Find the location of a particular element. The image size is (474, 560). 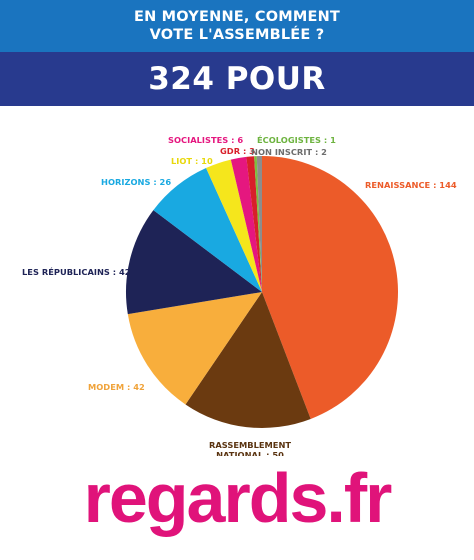

slice-label: LES RÉPUBLICAINS : 42 is located at coordinates (76, 271).